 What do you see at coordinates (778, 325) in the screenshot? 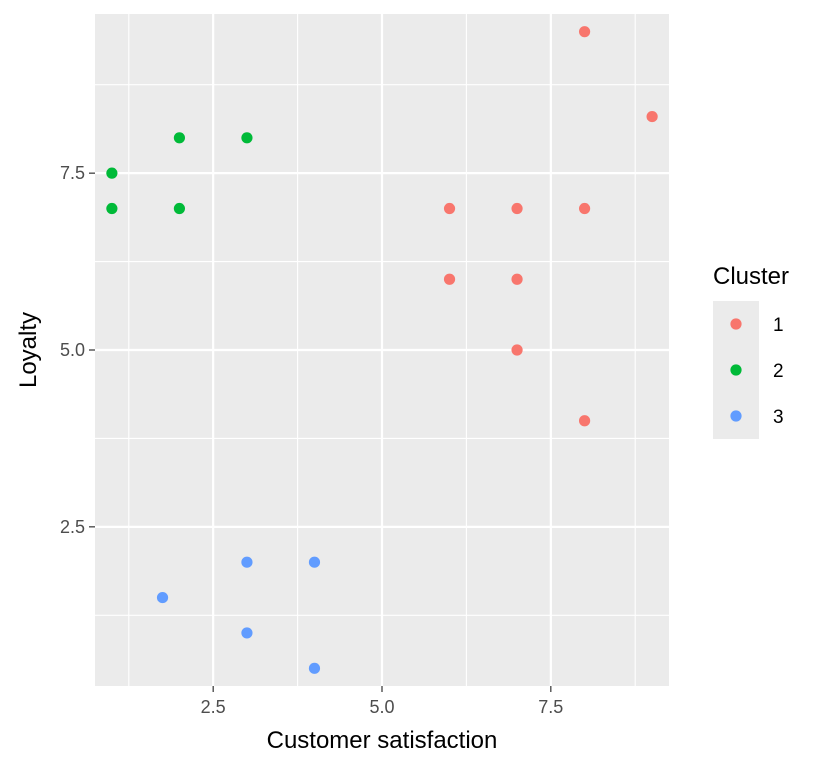
I see `legend-label-cluster-1: 1` at bounding box center [778, 325].